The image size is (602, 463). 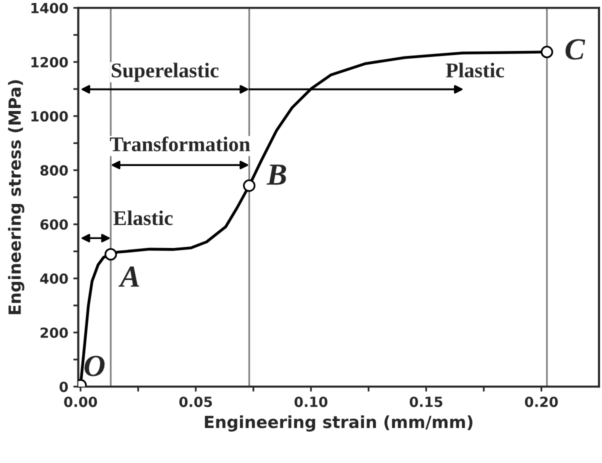 I want to click on annotation: O, so click(x=94, y=366).